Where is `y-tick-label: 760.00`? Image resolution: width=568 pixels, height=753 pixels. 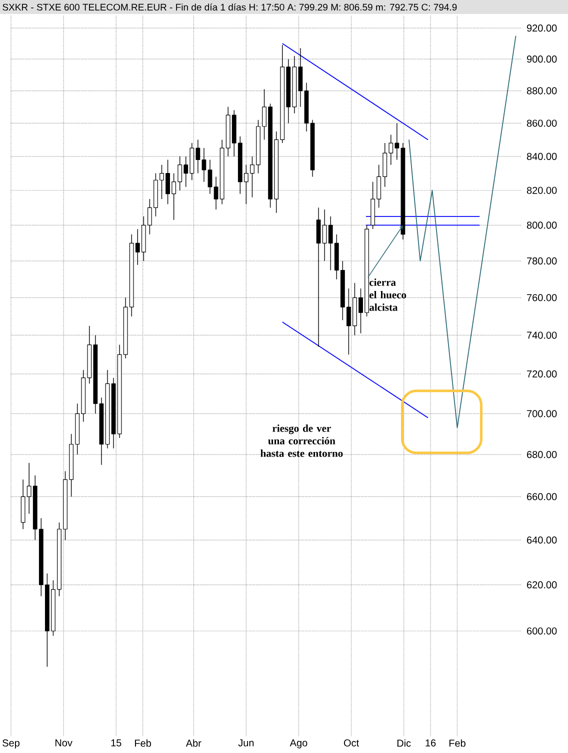 y-tick-label: 760.00 is located at coordinates (542, 298).